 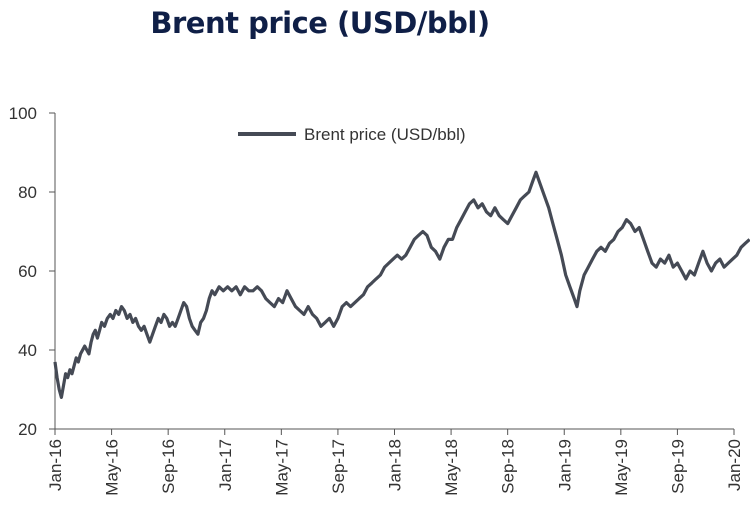 What do you see at coordinates (451, 467) in the screenshot?
I see `x-tick-label: May-18` at bounding box center [451, 467].